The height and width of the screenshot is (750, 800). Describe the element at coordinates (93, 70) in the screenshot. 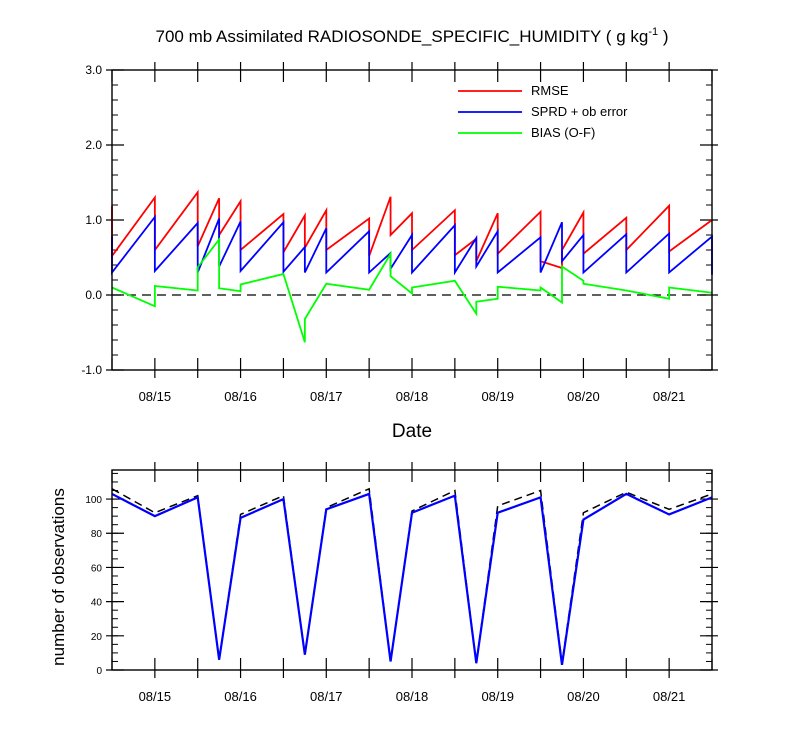

I see `y-tick-label: 3.0` at that location.